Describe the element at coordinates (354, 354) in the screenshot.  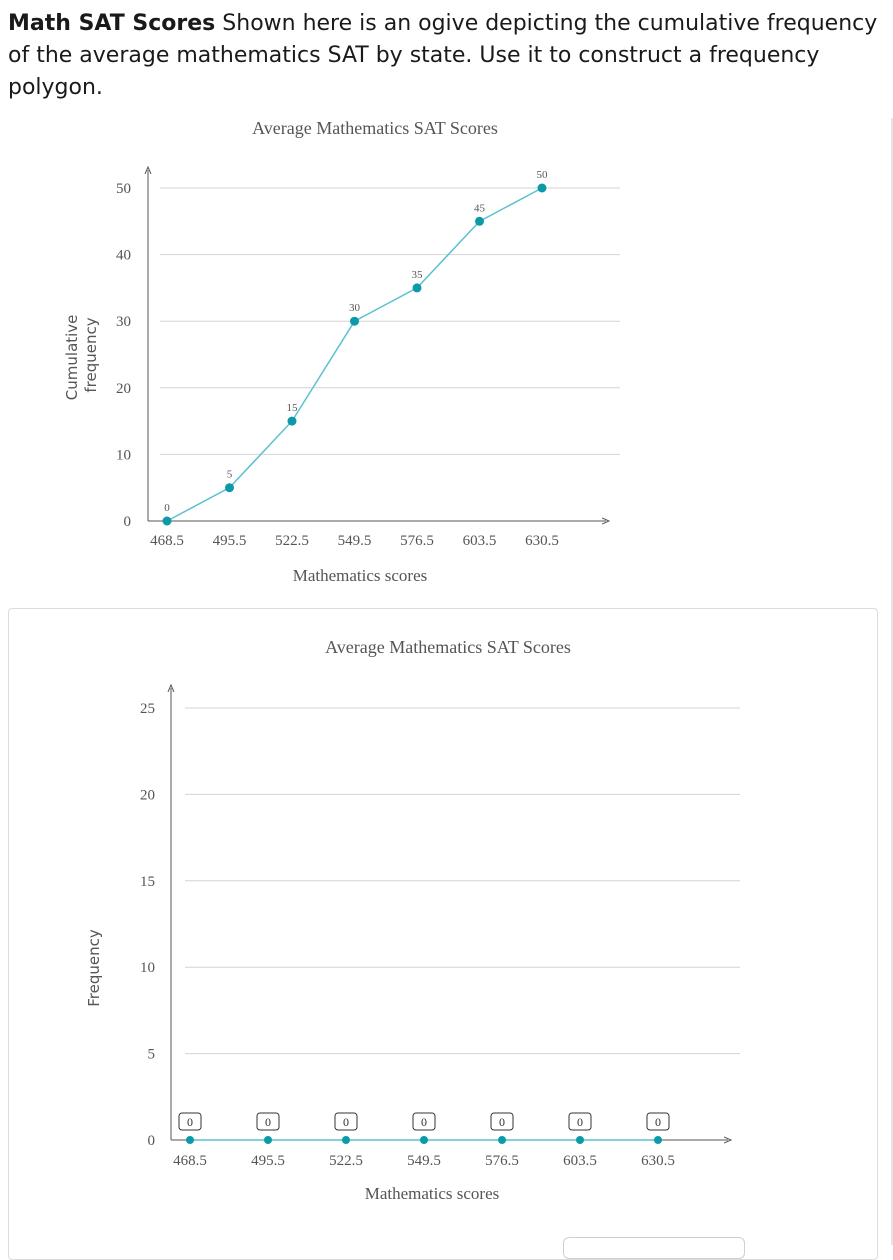
I see `c1-series-line` at that location.